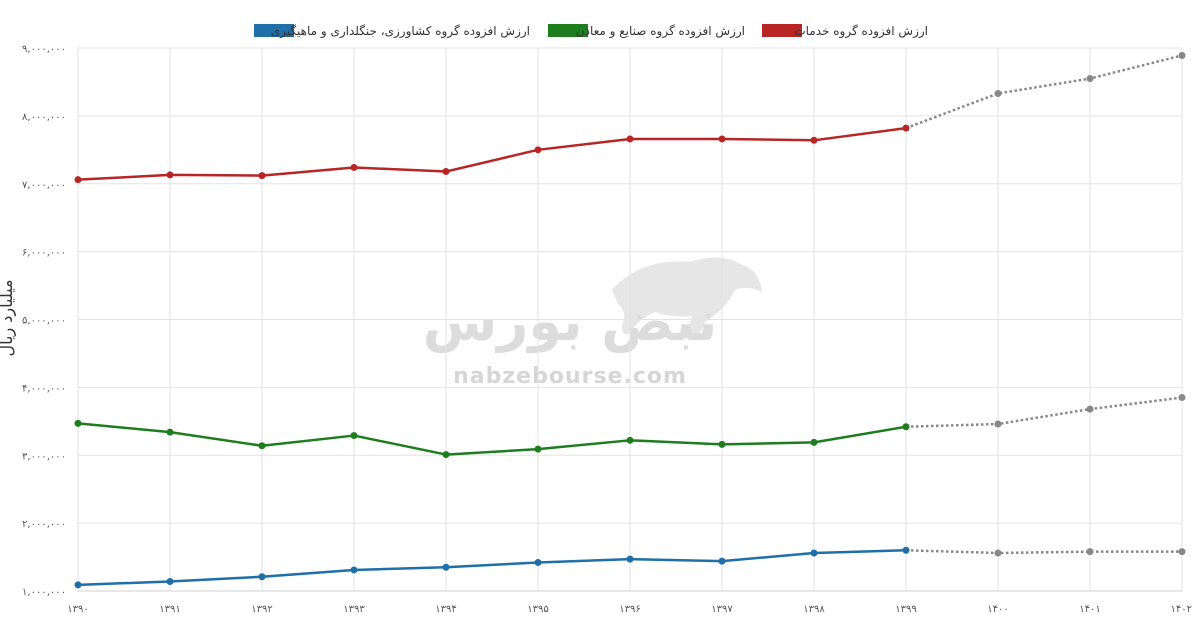 Image resolution: width=1200 pixels, height=640 pixels. Describe the element at coordinates (169, 609) in the screenshot. I see `x-tick-label: ۱۳۹۱` at that location.